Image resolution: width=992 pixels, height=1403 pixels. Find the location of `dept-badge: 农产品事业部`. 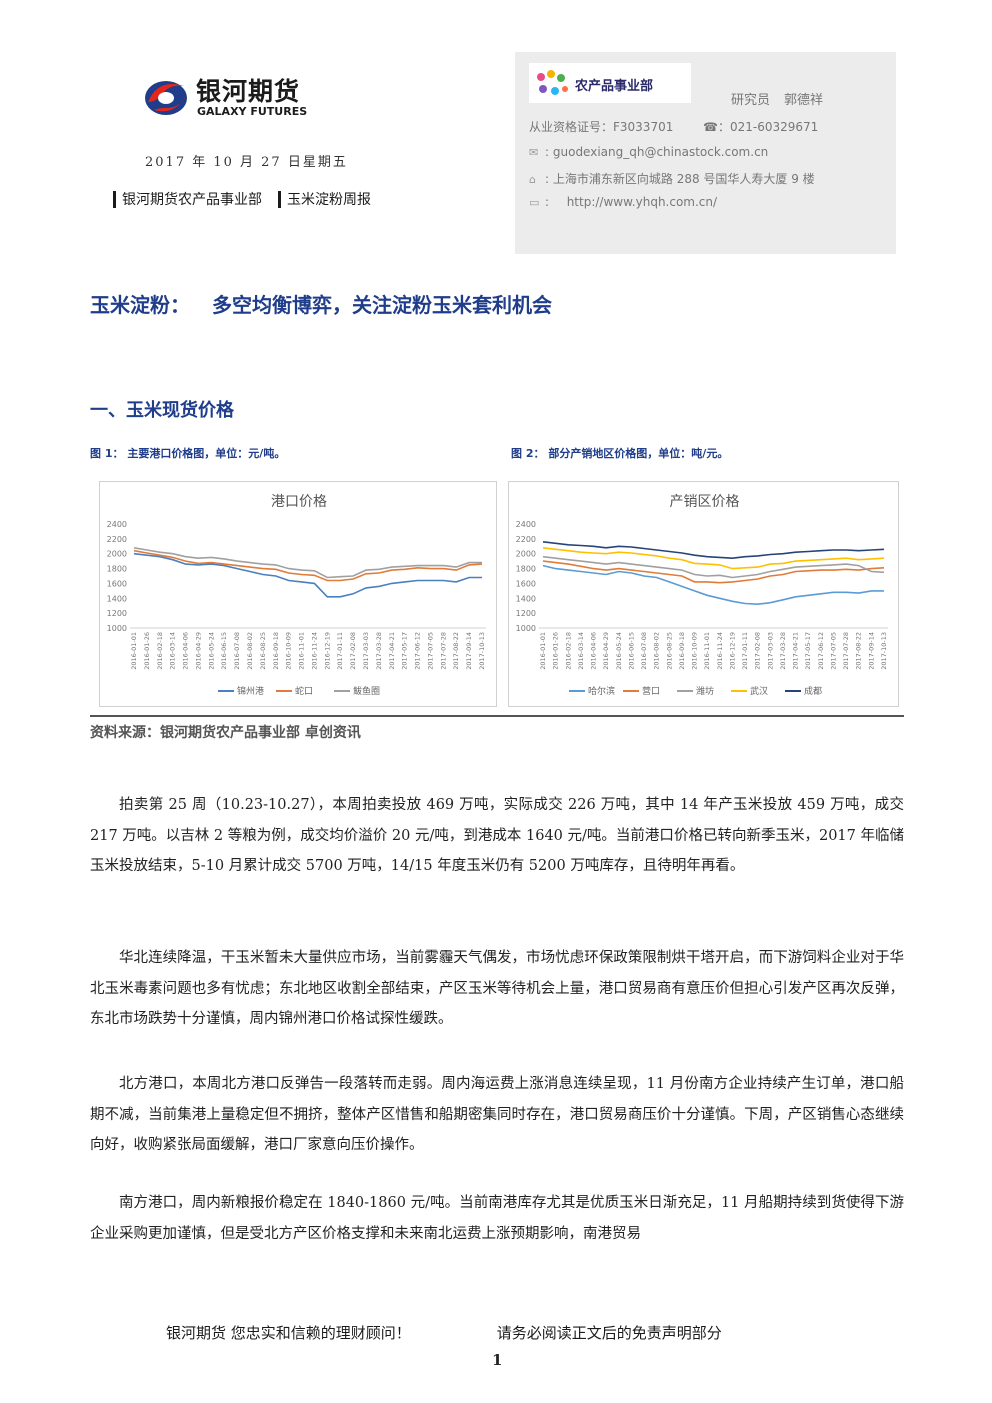

dept-badge: 农产品事业部 is located at coordinates (610, 83).